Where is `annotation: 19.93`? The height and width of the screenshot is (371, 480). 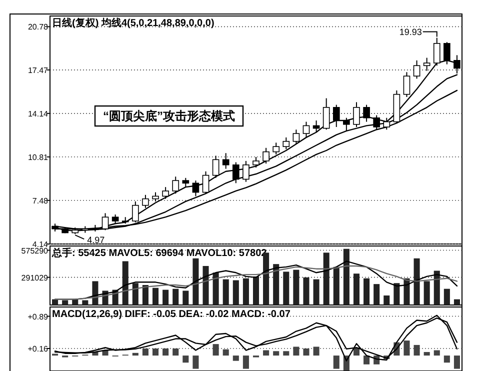 annotation: 19.93 is located at coordinates (410, 31).